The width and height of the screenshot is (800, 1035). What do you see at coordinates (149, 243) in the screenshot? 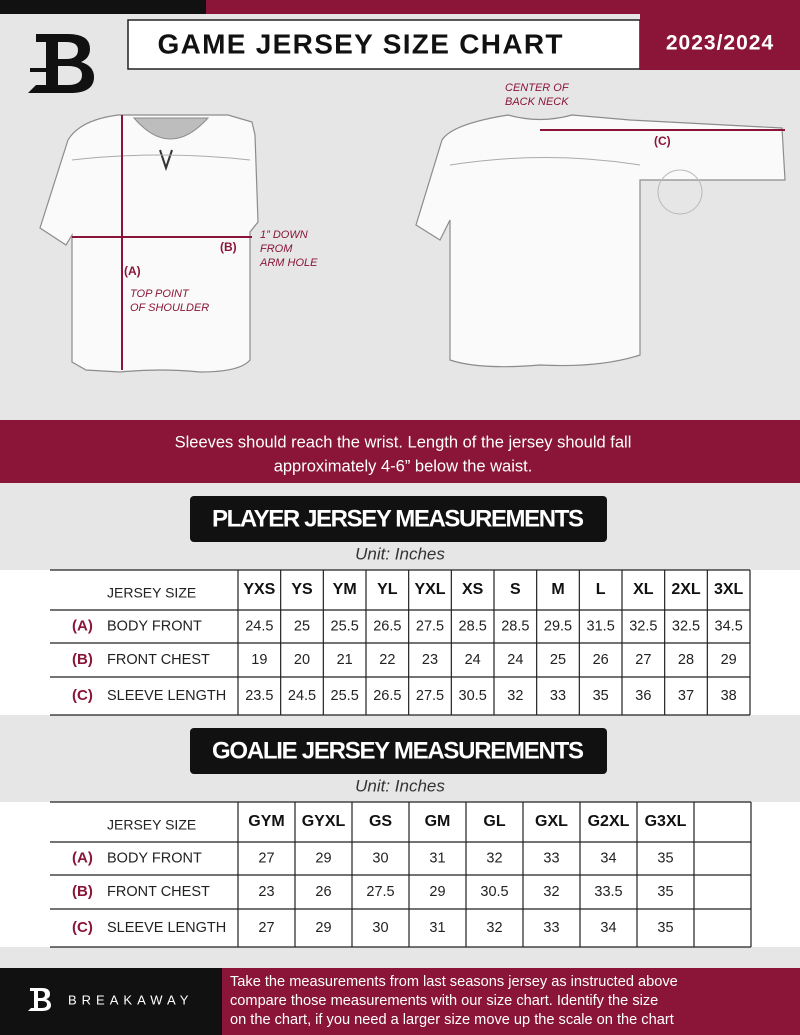
I see `front-jersey` at bounding box center [149, 243].